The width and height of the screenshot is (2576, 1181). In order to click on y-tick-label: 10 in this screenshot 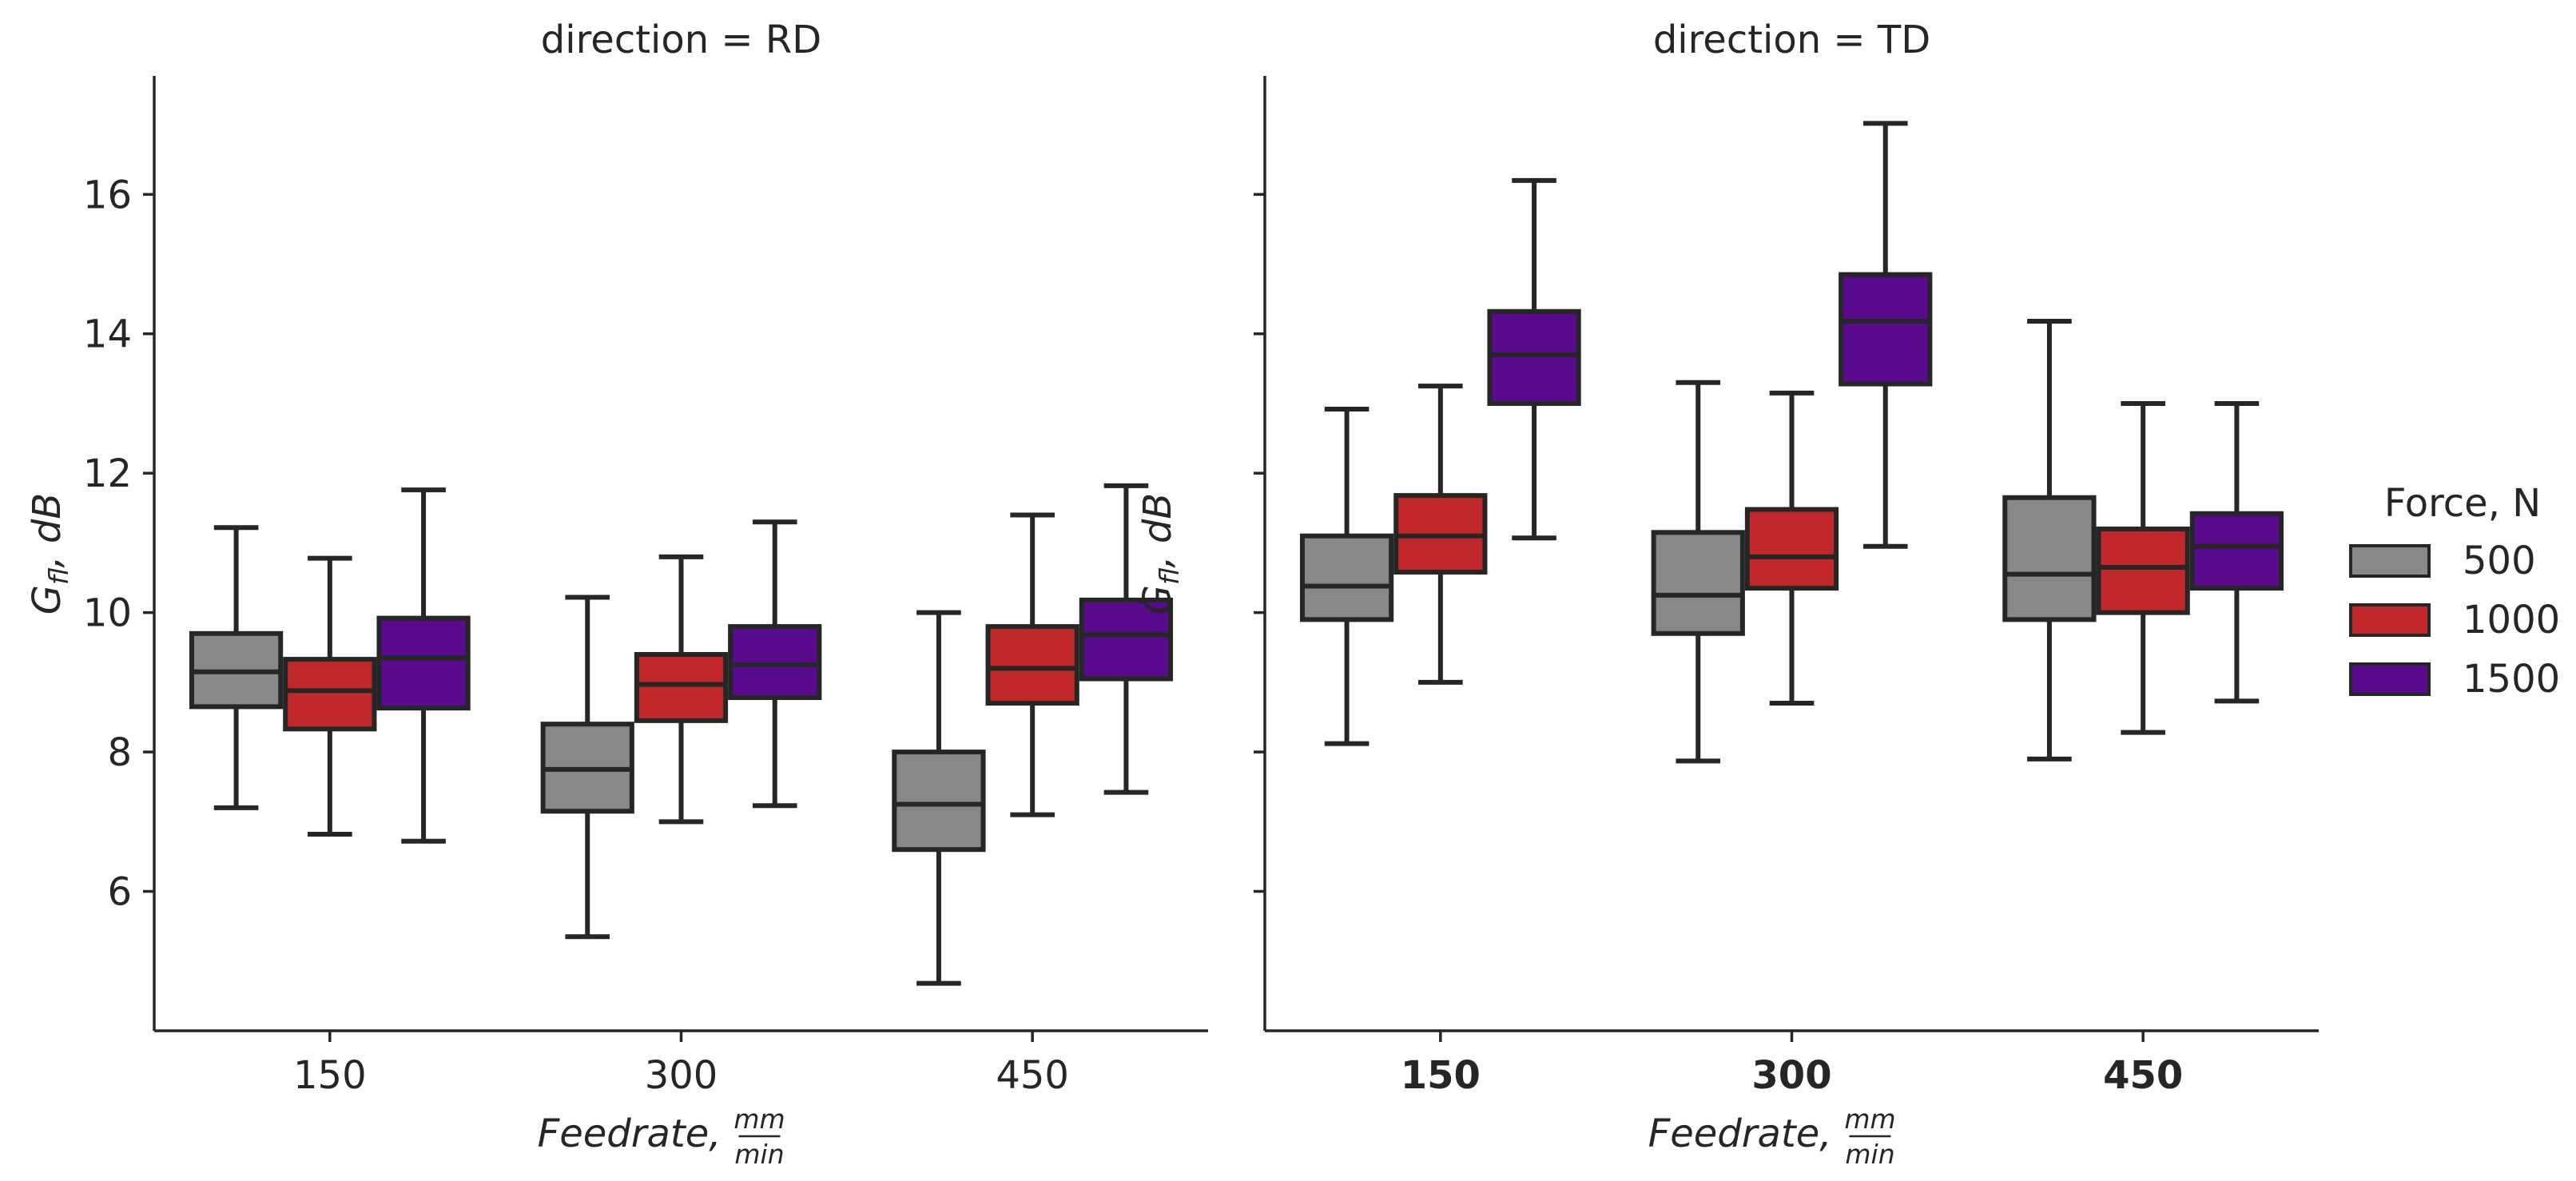, I will do `click(107, 613)`.